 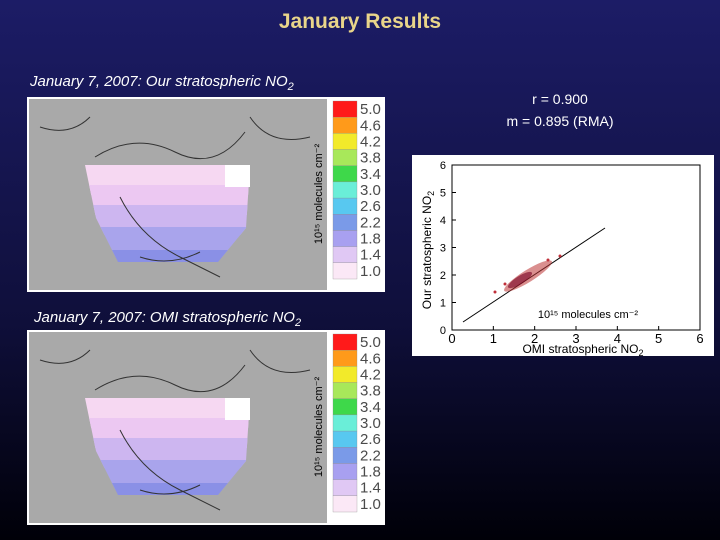 What do you see at coordinates (534, 338) in the screenshot?
I see `x-tick-label: 2` at bounding box center [534, 338].